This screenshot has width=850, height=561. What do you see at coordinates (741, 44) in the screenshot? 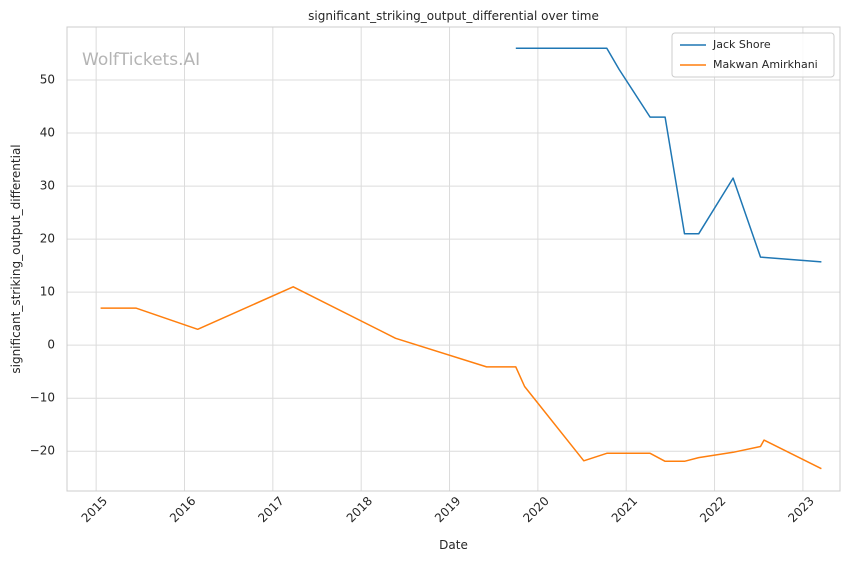
I see `legend-label: Jack Shore` at bounding box center [741, 44].